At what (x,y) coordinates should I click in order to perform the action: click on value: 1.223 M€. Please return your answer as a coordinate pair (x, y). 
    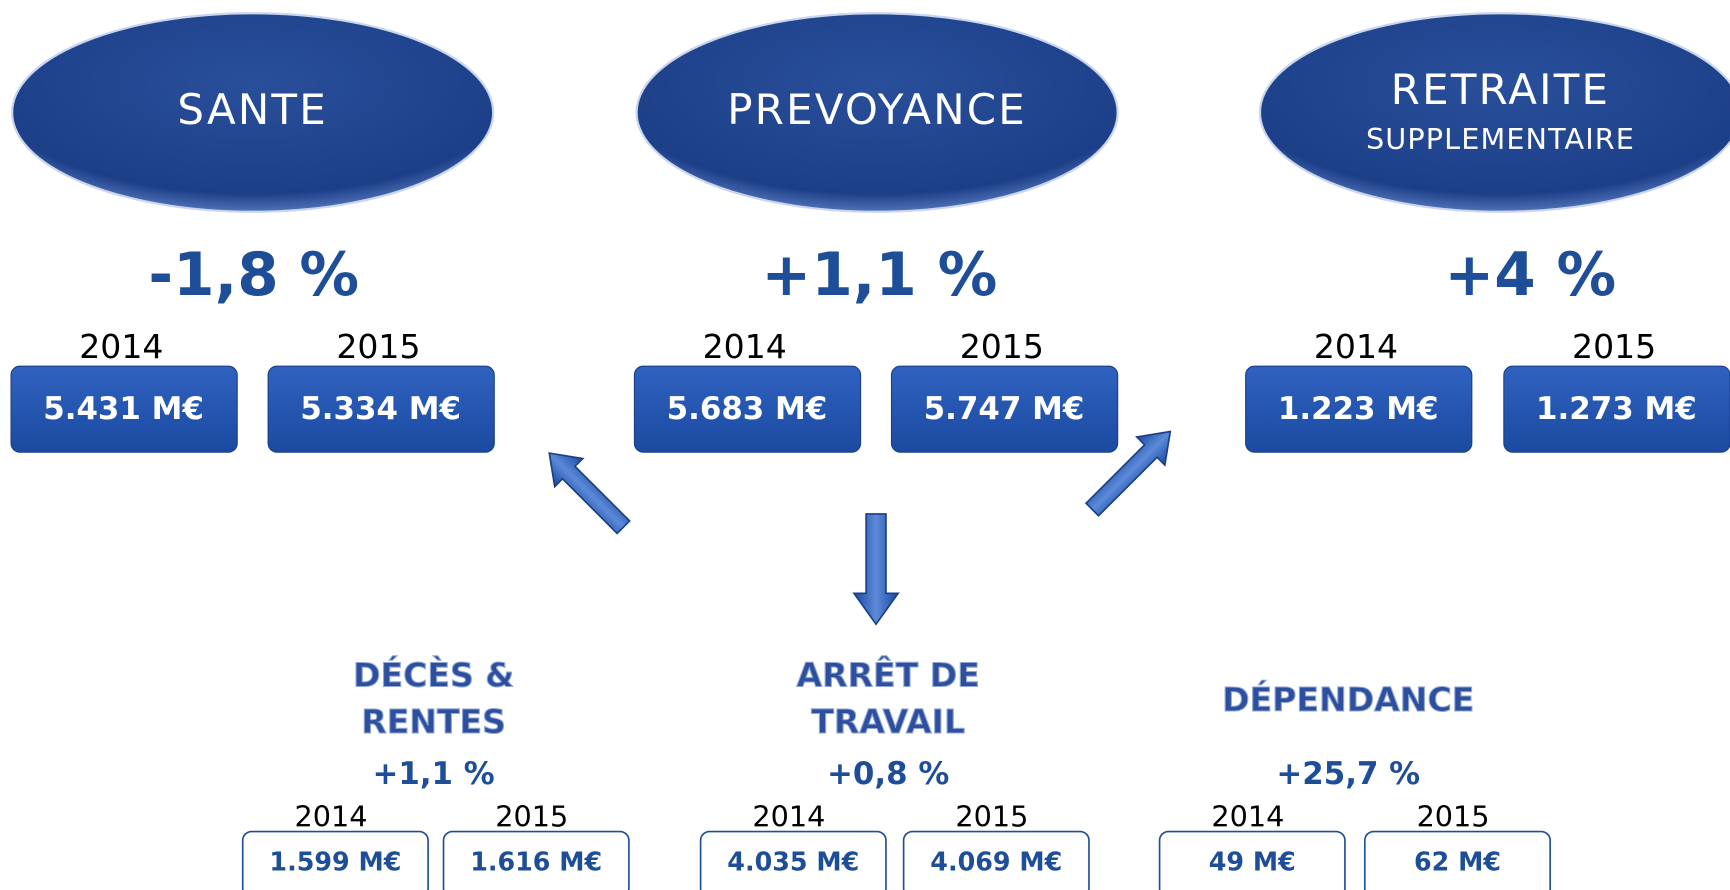
    Looking at the image, I should click on (1358, 409).